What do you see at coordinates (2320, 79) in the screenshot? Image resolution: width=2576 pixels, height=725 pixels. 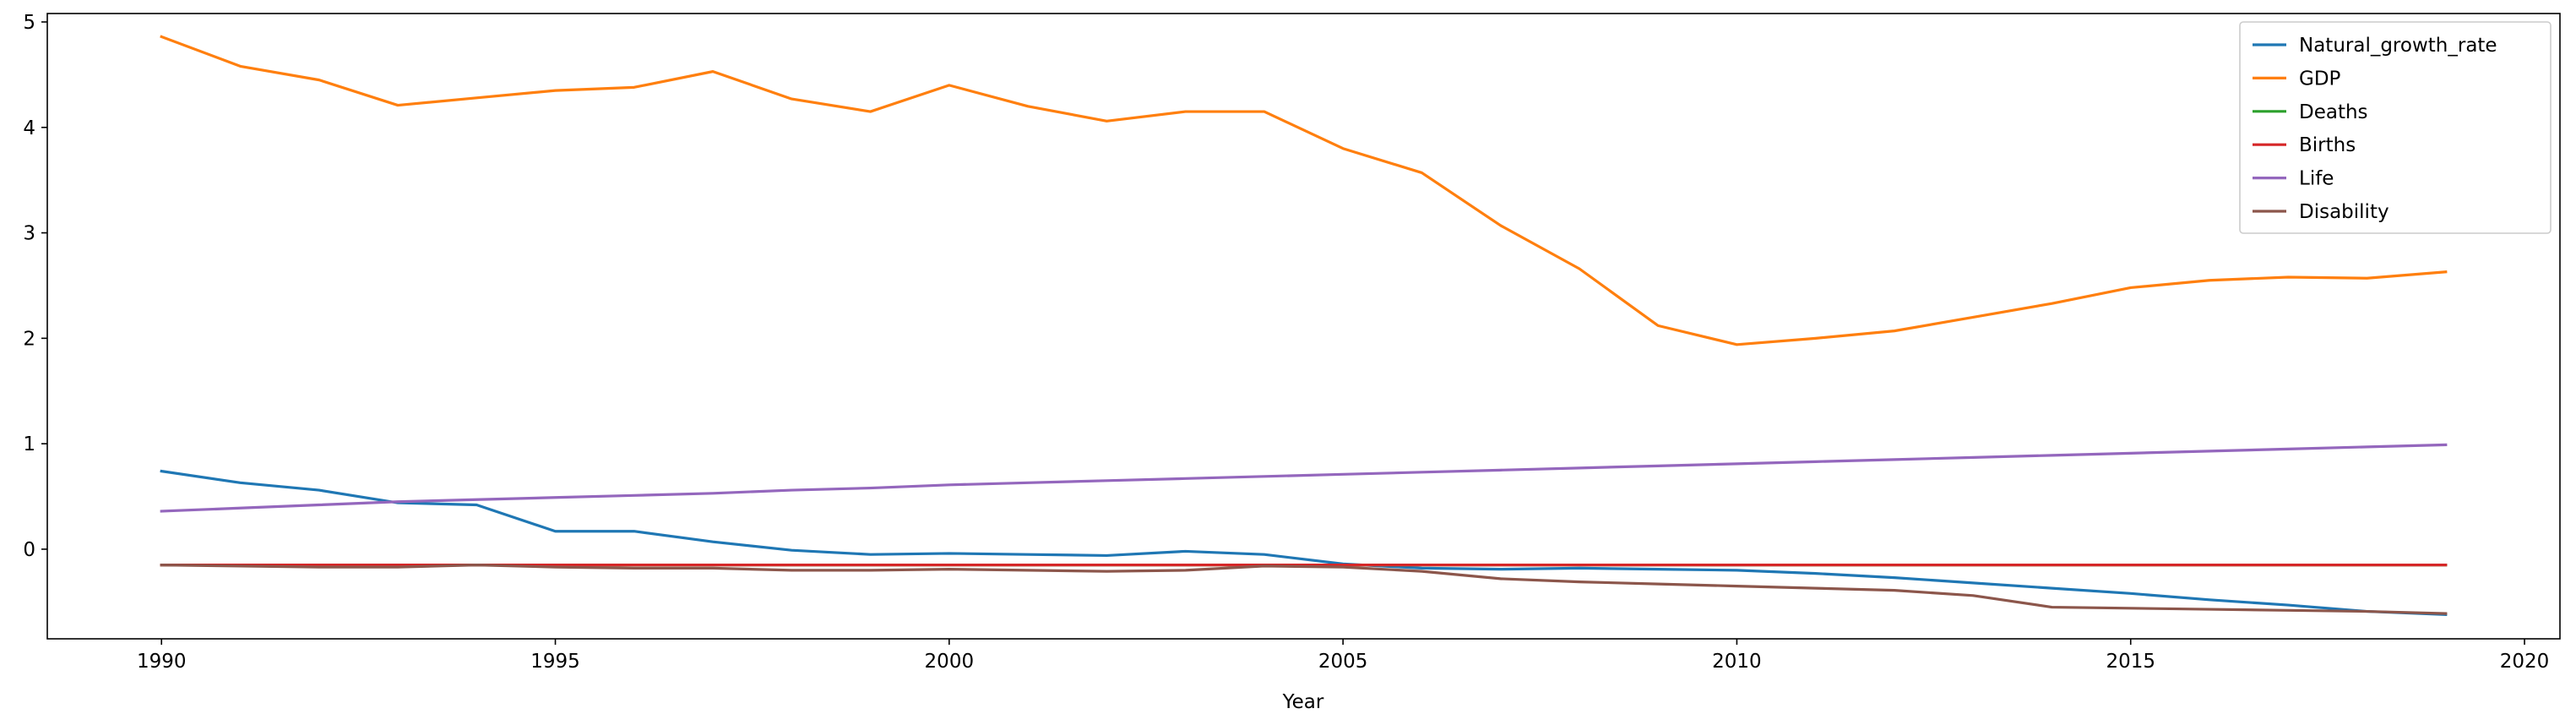 I see `legend-label: GDP` at bounding box center [2320, 79].